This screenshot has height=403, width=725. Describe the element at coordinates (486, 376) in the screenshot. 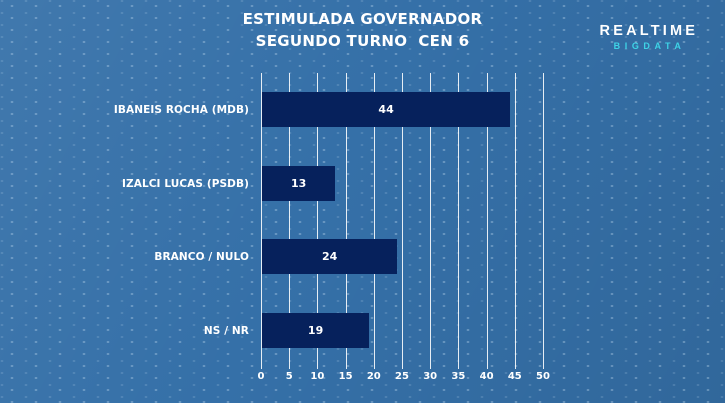

I see `x-axis-tick-label: 40` at that location.